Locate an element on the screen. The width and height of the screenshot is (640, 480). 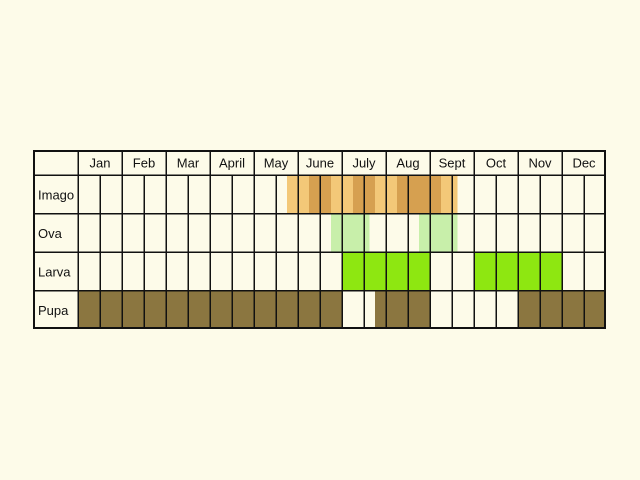
month-label: June is located at coordinates (320, 163).